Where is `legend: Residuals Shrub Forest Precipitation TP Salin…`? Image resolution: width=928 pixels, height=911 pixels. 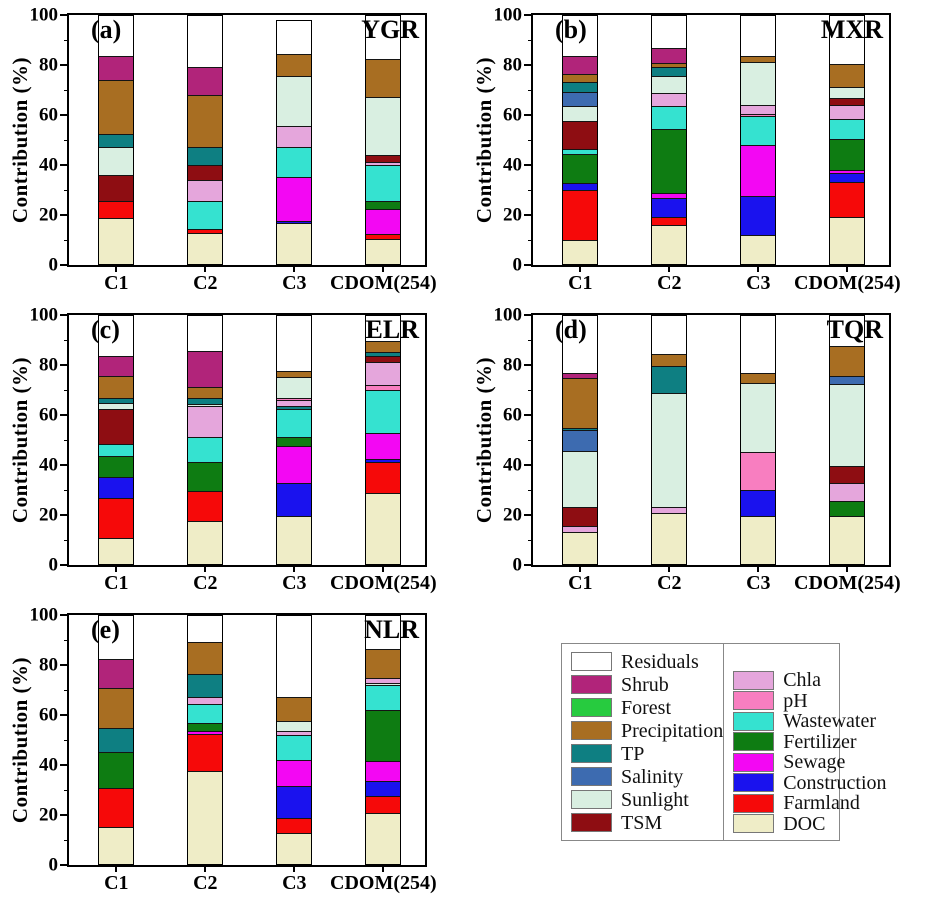 legend: Residuals Shrub Forest Precipitation TP Salin… is located at coordinates (724, 742).